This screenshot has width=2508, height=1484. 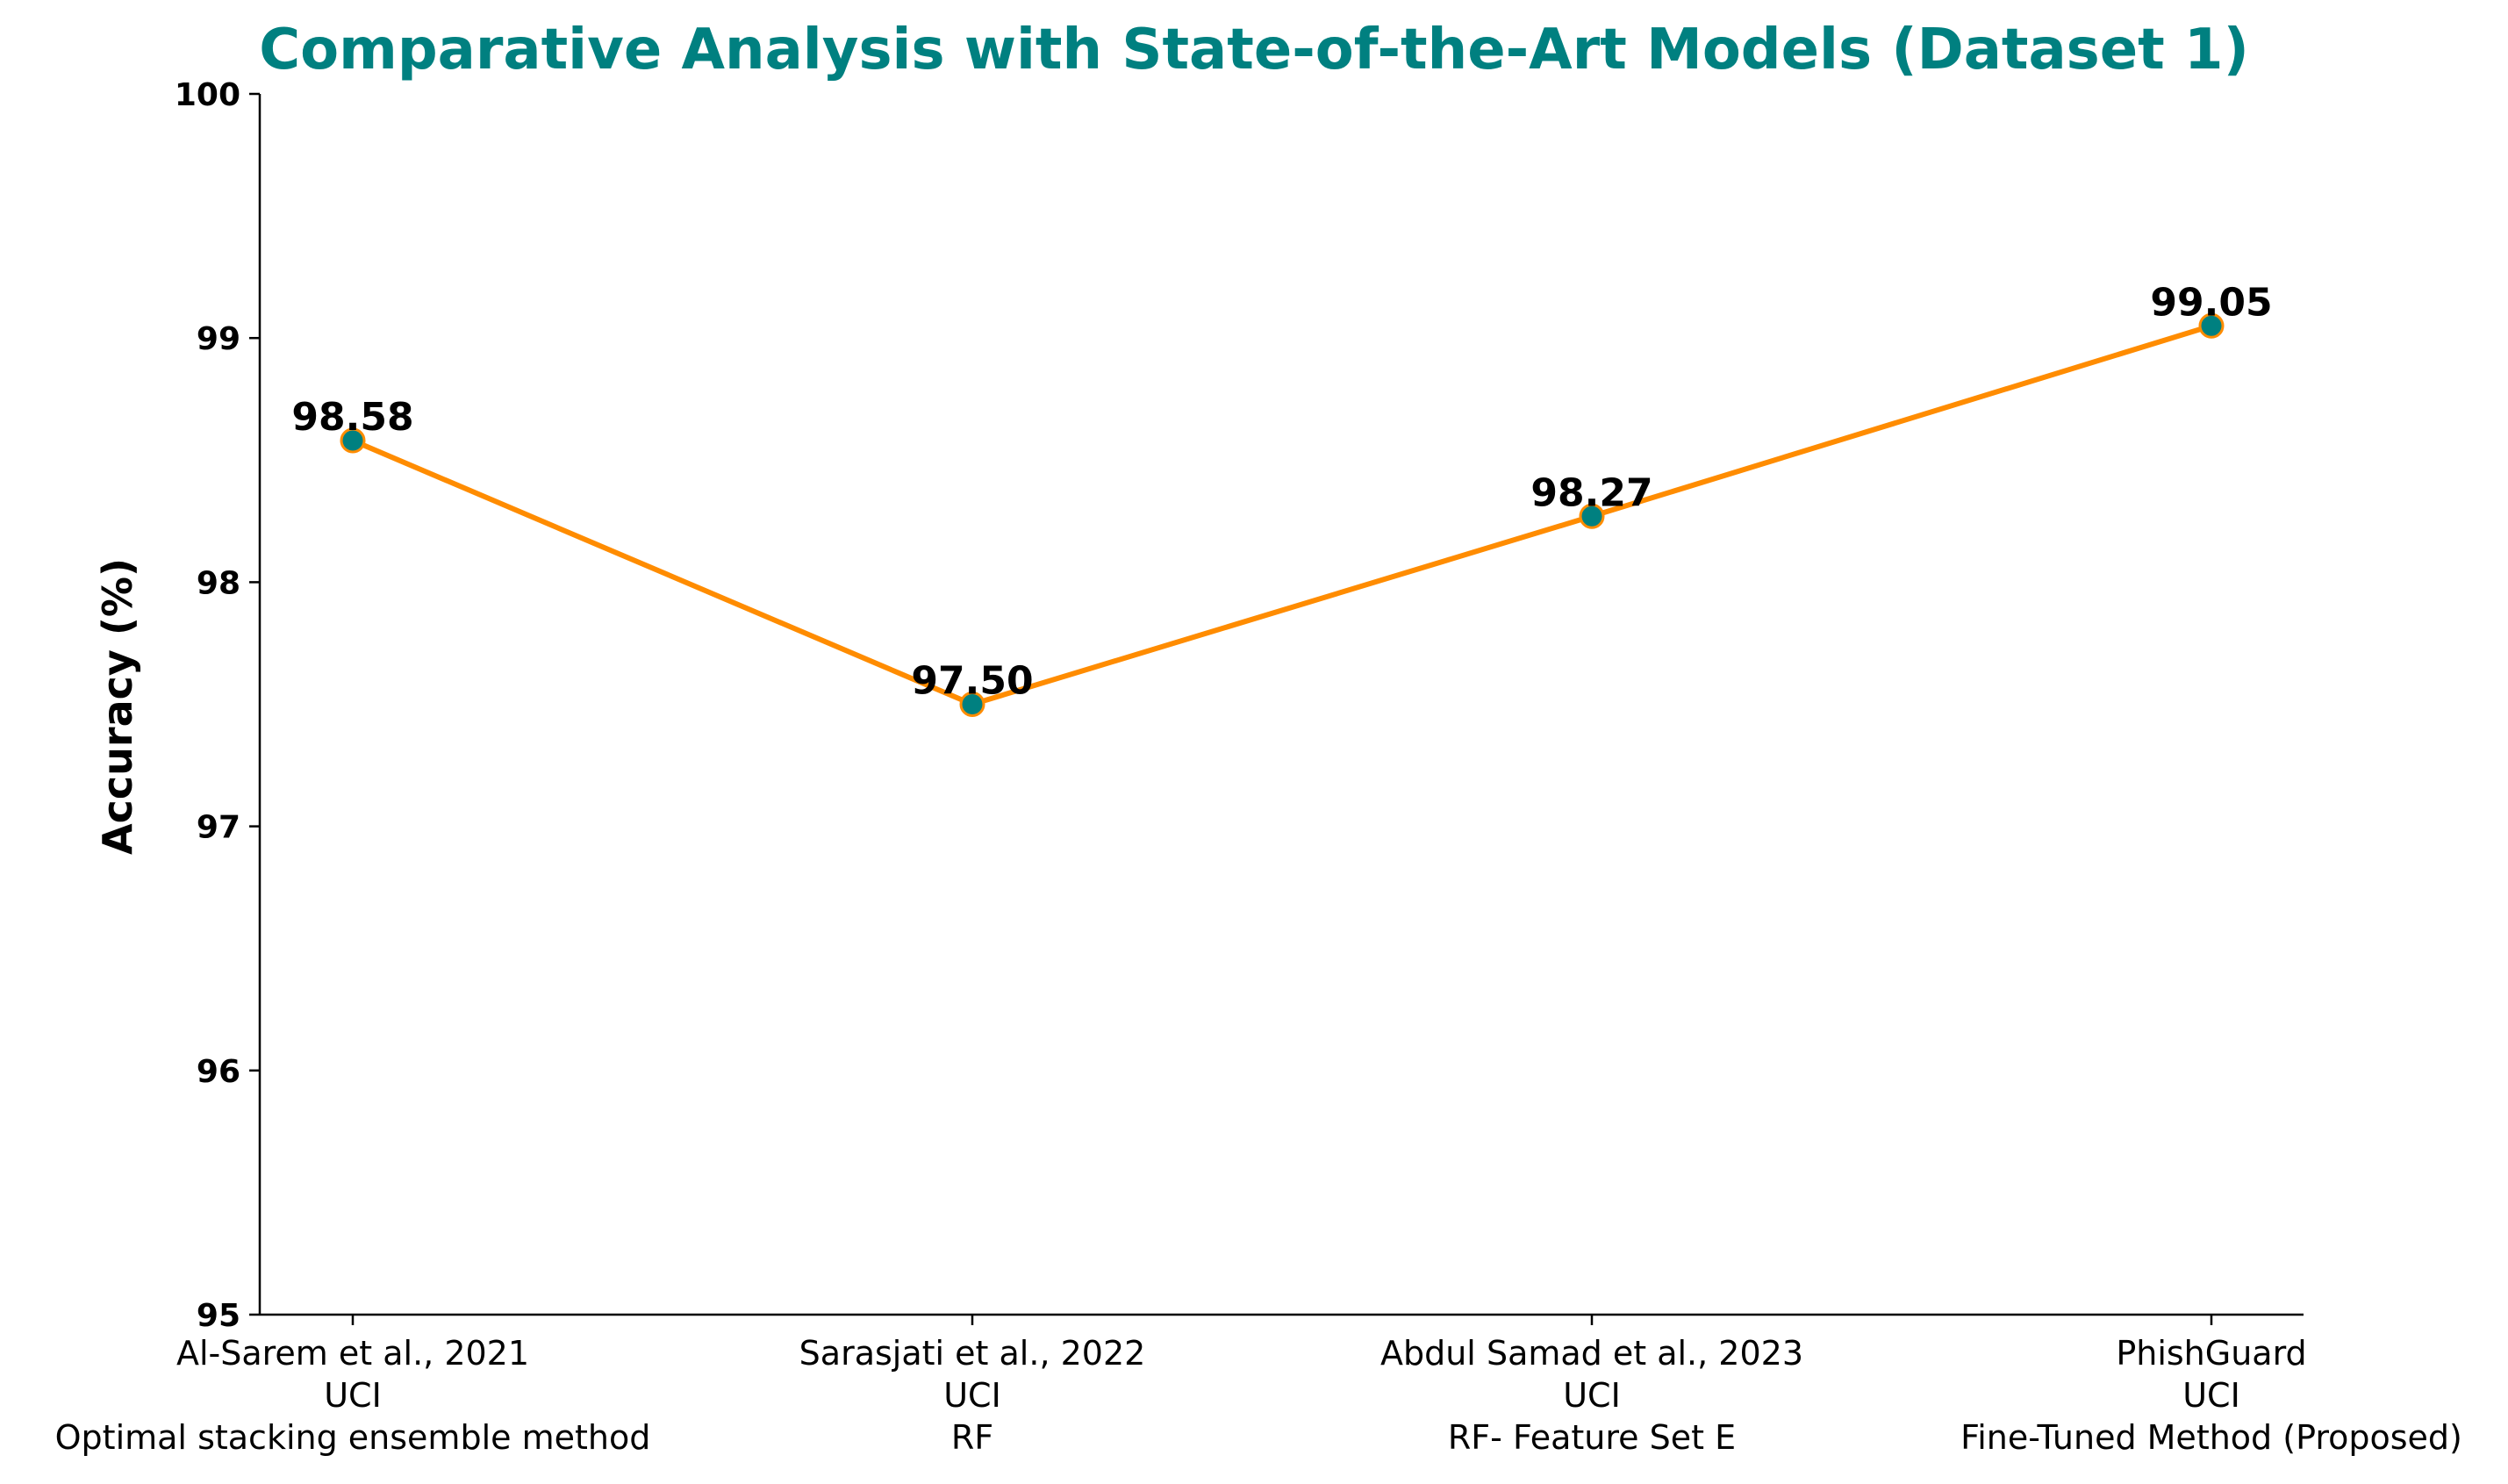 I want to click on data-label: 98.58, so click(x=352, y=417).